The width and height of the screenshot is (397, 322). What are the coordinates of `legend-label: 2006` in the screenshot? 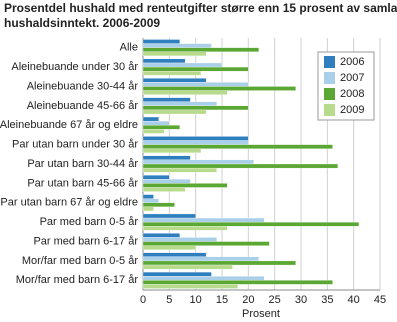 It's located at (352, 62).